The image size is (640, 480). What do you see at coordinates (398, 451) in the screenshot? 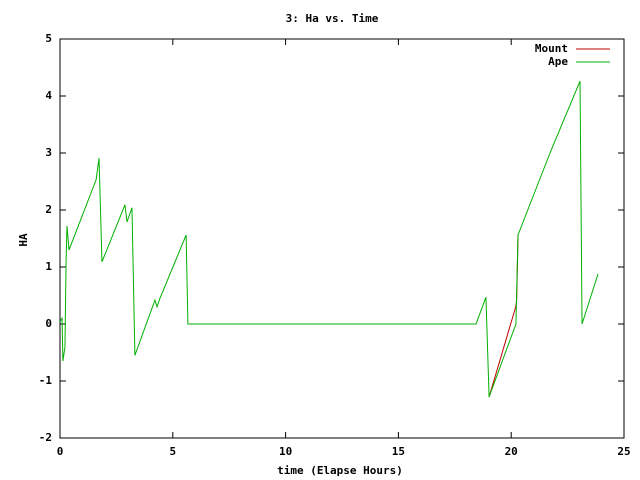
I see `x-tick-label: 15` at bounding box center [398, 451].